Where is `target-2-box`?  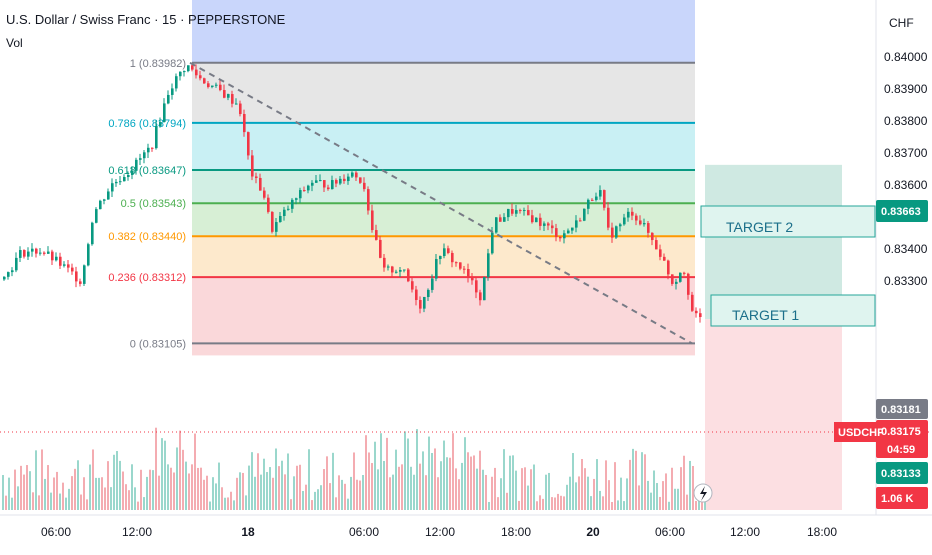
target-2-box is located at coordinates (788, 221).